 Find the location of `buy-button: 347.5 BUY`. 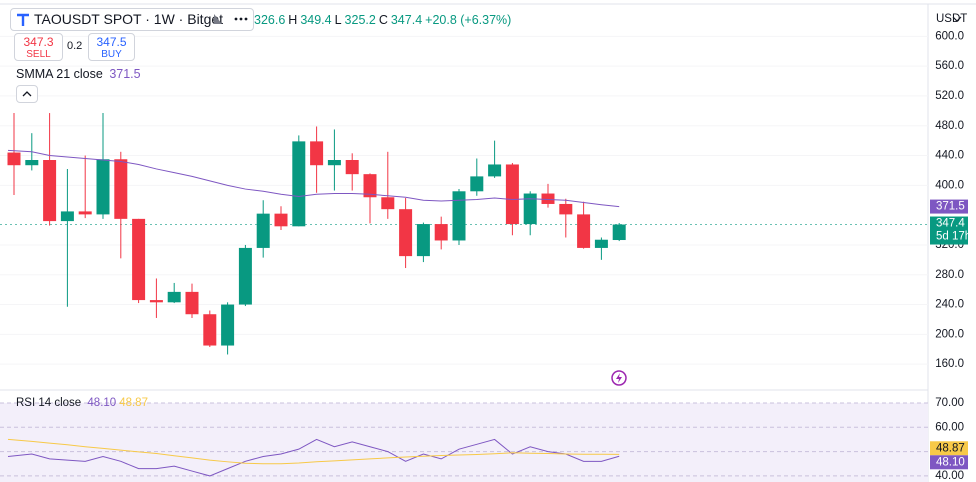

buy-button: 347.5 BUY is located at coordinates (111, 47).